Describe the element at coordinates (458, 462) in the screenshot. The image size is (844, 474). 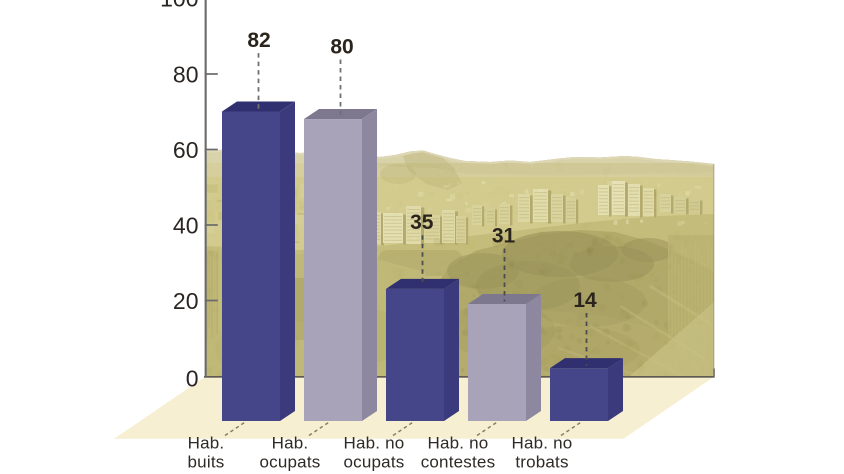
I see `svg-text: contestes` at that location.